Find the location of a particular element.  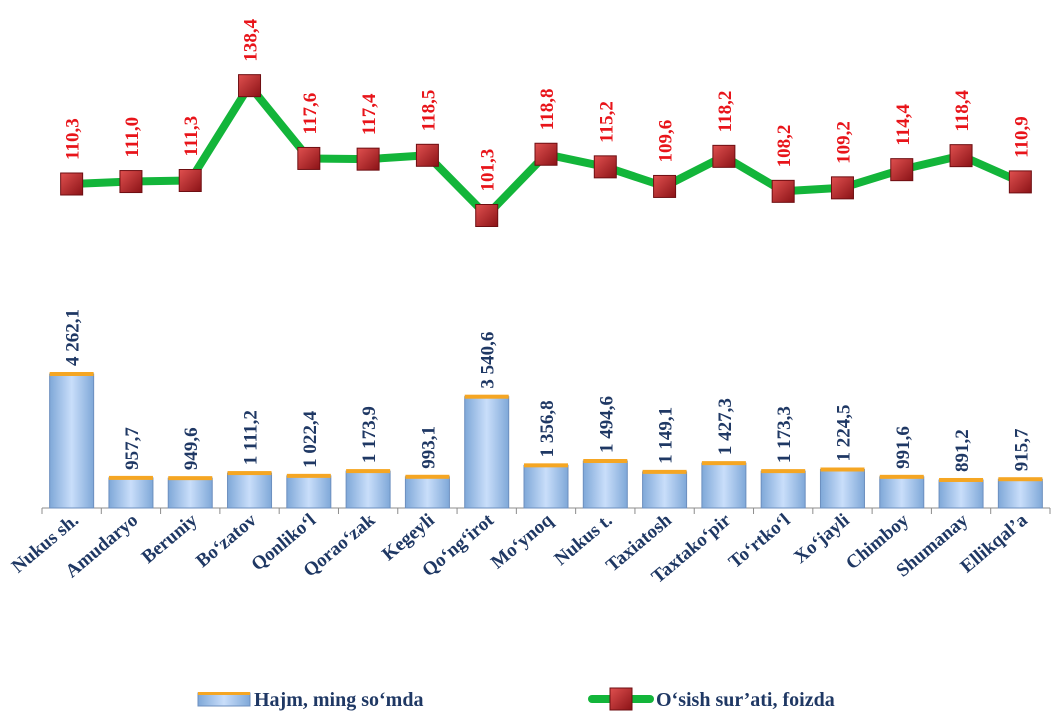

legend-item-bars: Hajm, ming so‘mda is located at coordinates (310, 700).